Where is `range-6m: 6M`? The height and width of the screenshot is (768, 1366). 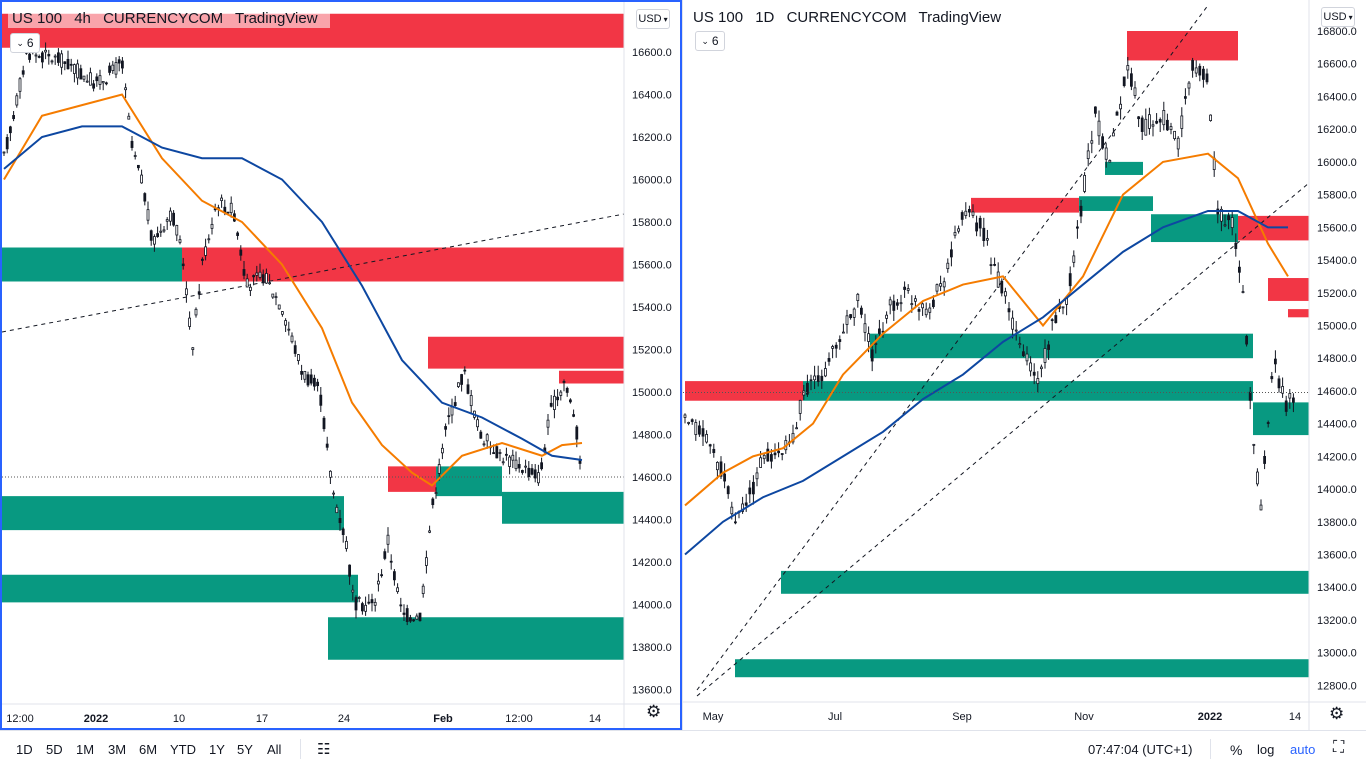
range-6m: 6M is located at coordinates (148, 749).